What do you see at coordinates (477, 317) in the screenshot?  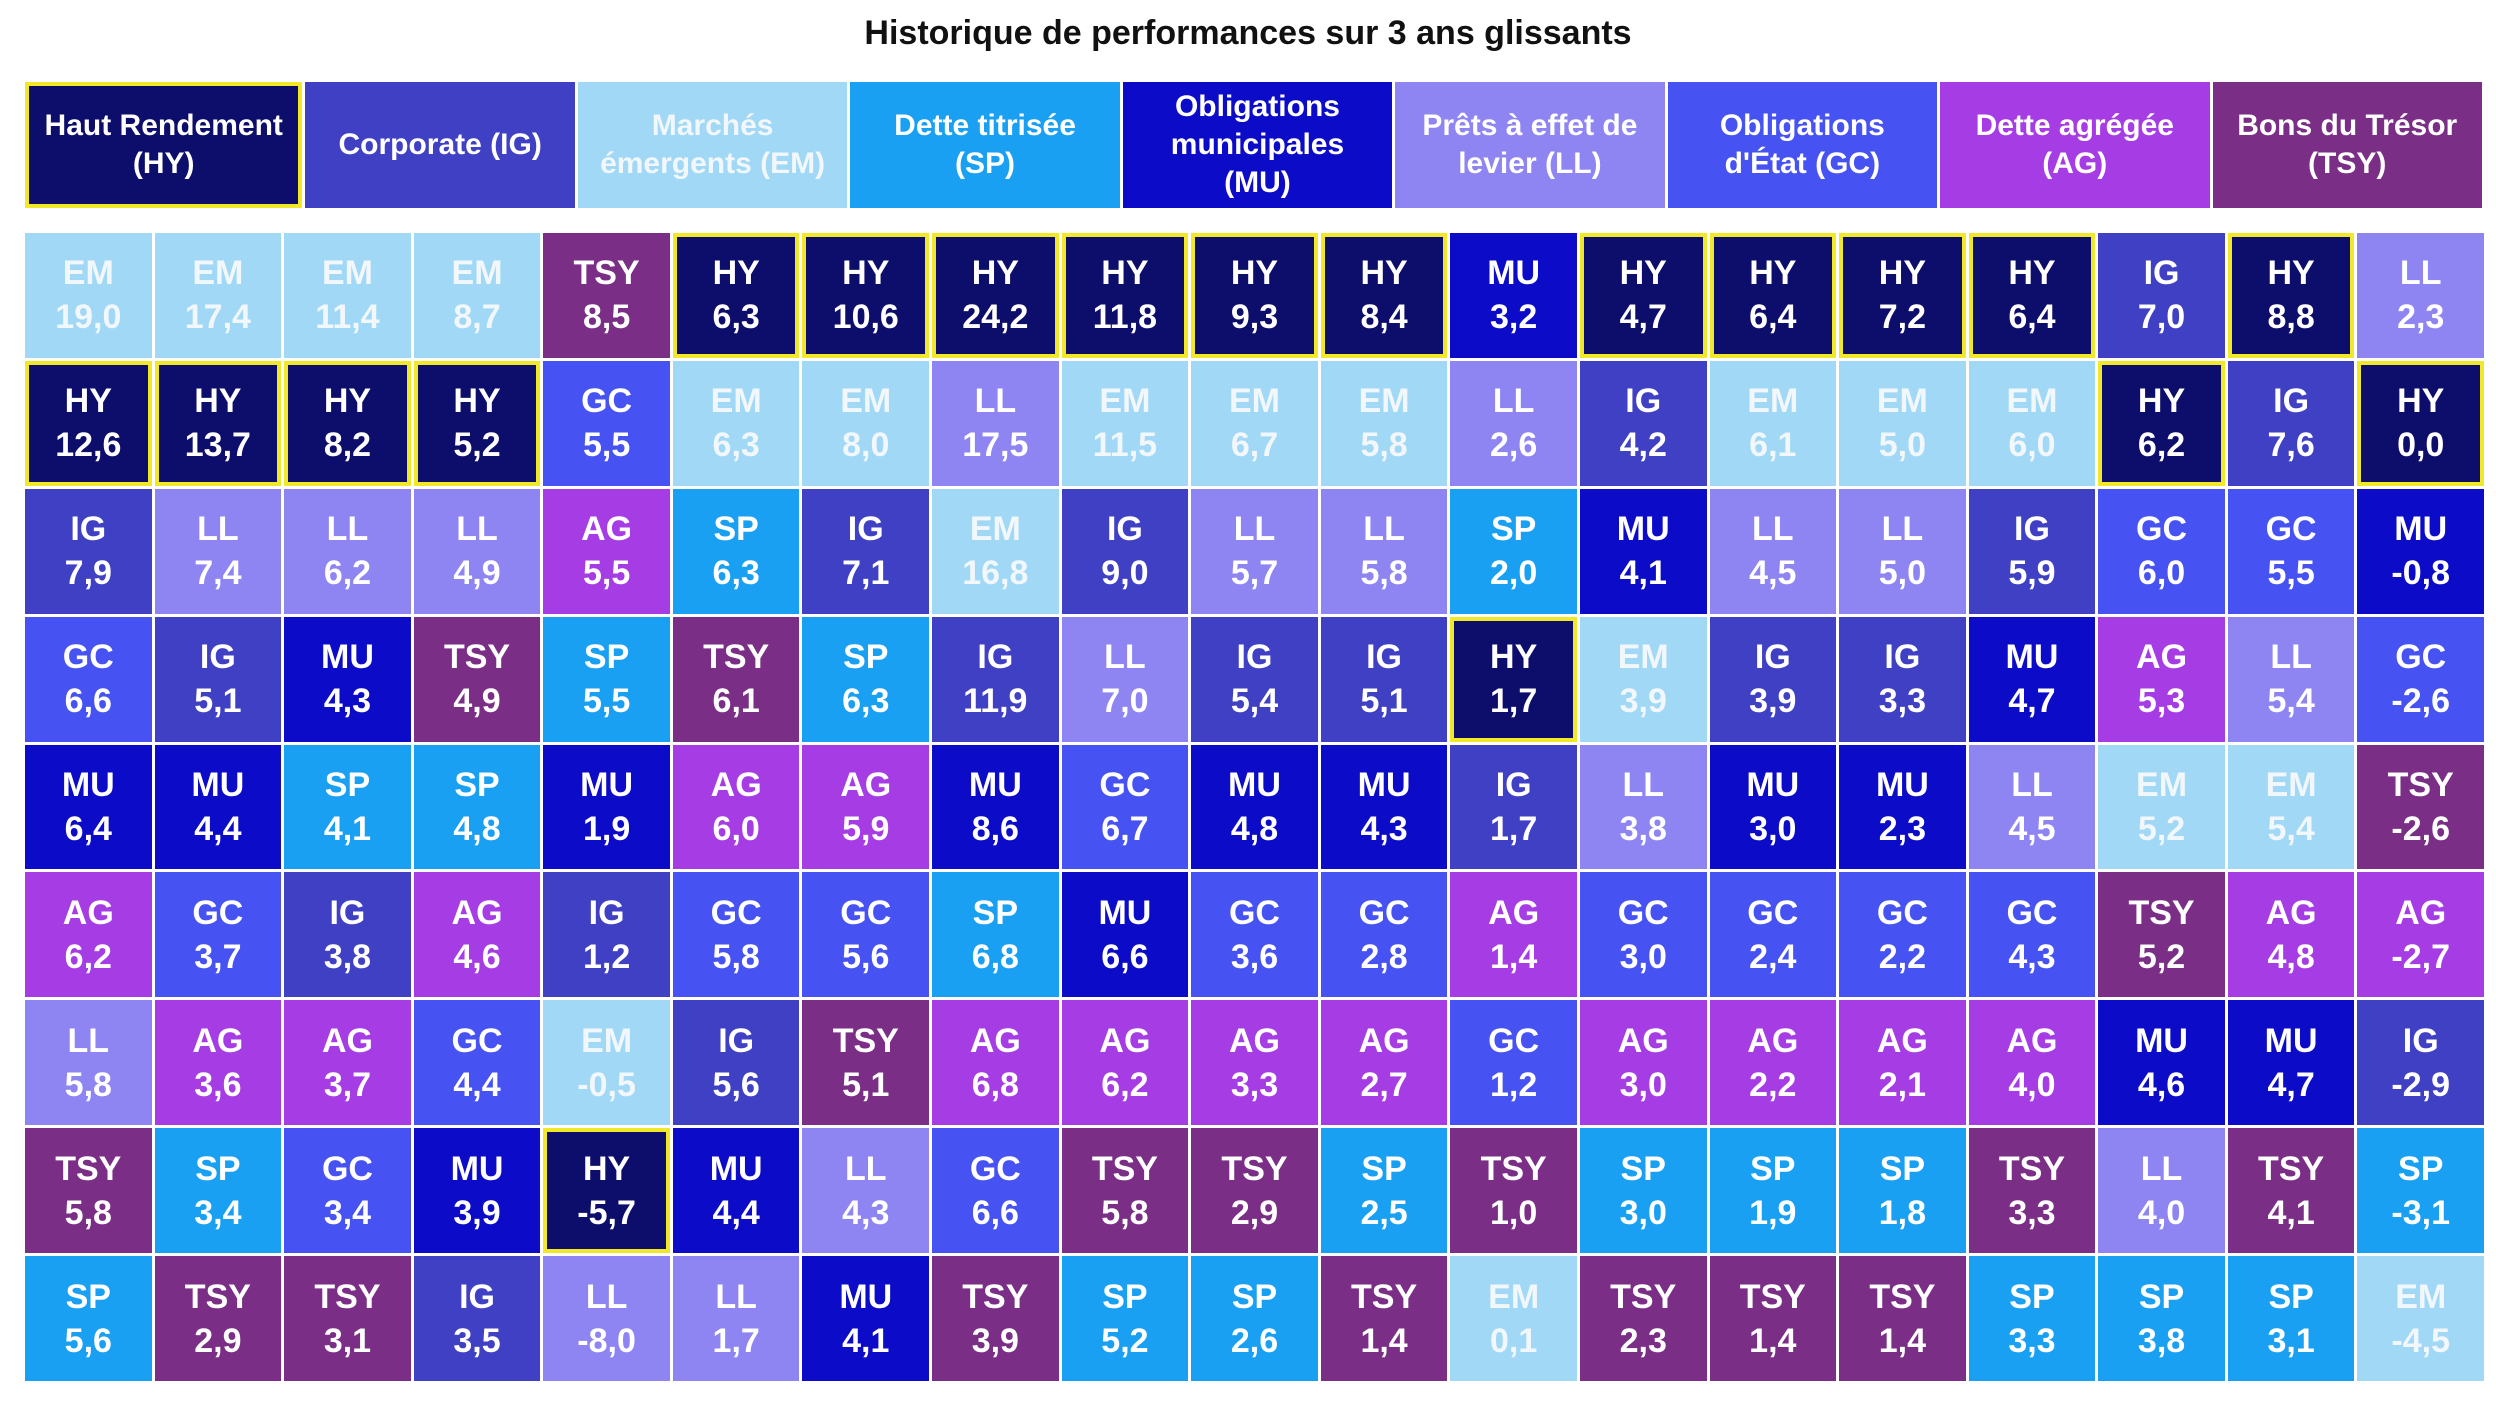 I see `cell-value: 8,7` at bounding box center [477, 317].